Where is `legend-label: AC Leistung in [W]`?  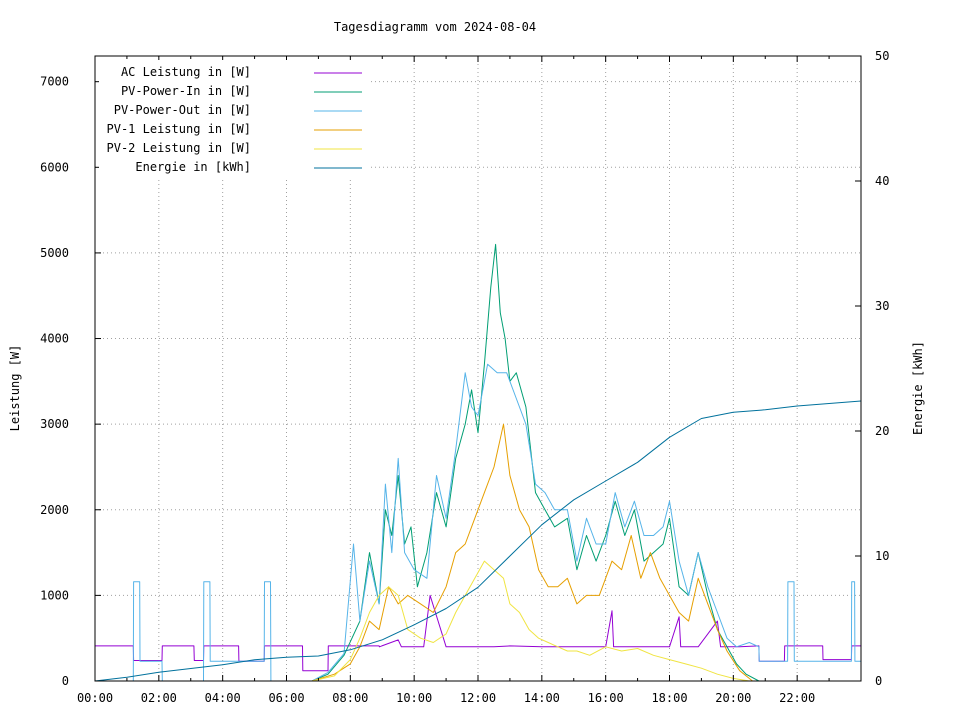 legend-label: AC Leistung in [W] is located at coordinates (186, 72).